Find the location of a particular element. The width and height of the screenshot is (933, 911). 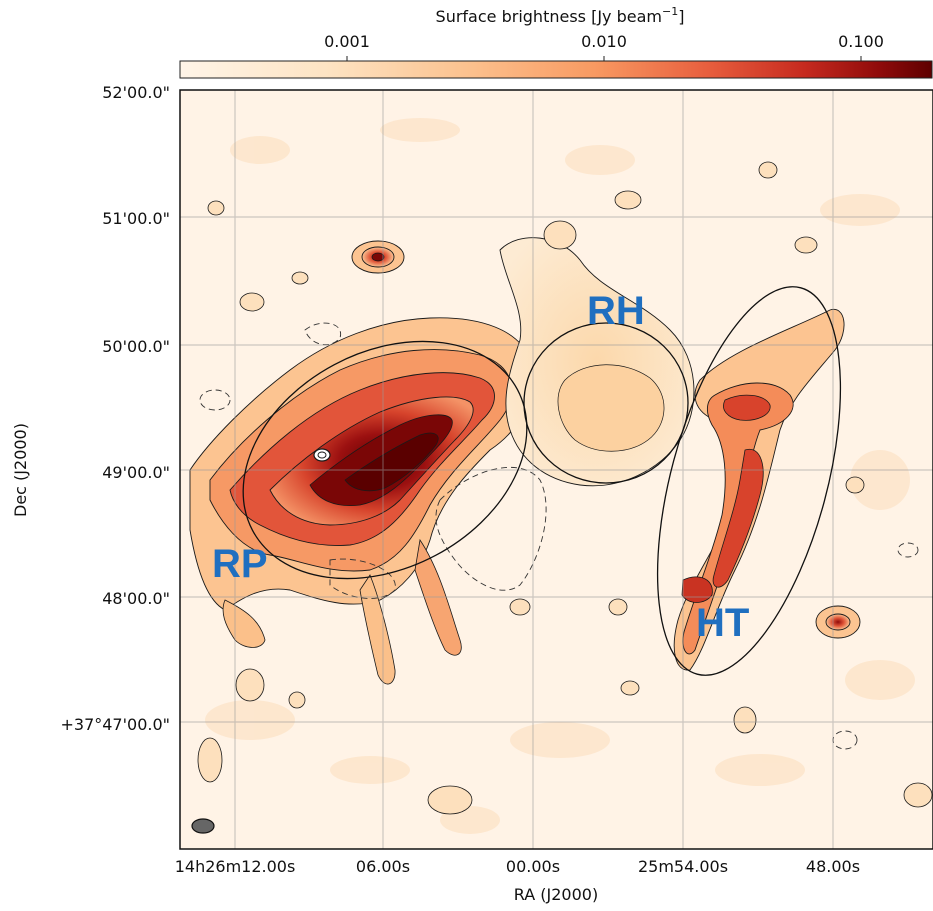

compact-source-top is located at coordinates (378, 257).